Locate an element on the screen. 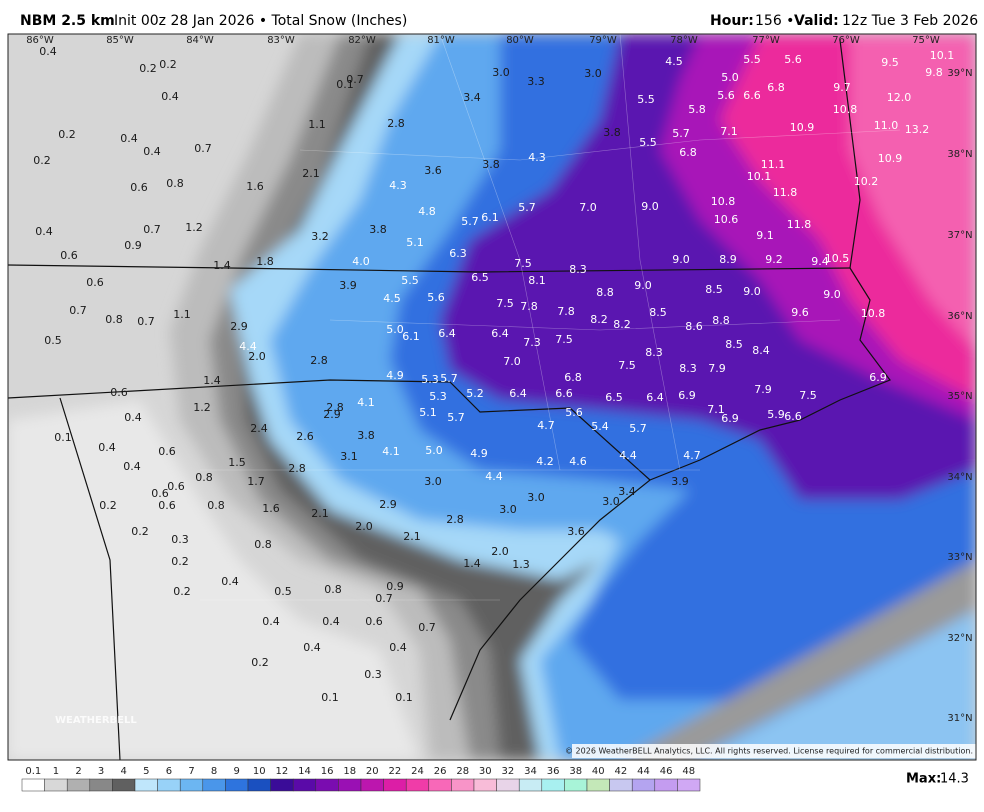  snow-amount: 5.8 is located at coordinates (697, 109).